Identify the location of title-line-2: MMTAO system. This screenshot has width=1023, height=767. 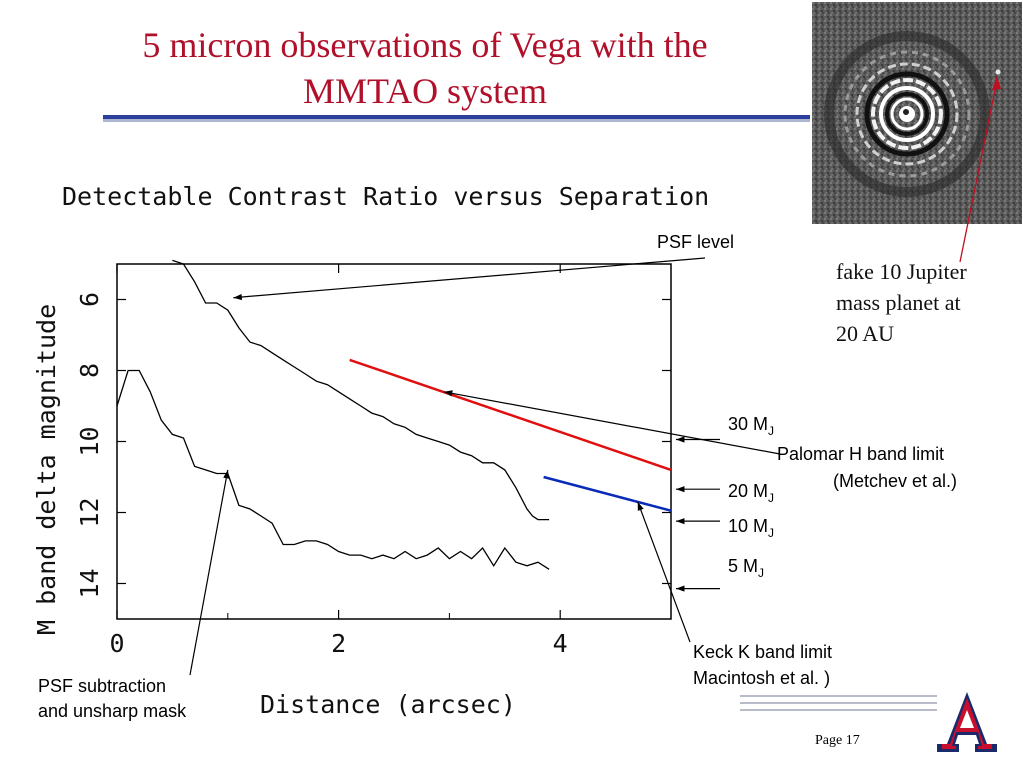
(425, 91).